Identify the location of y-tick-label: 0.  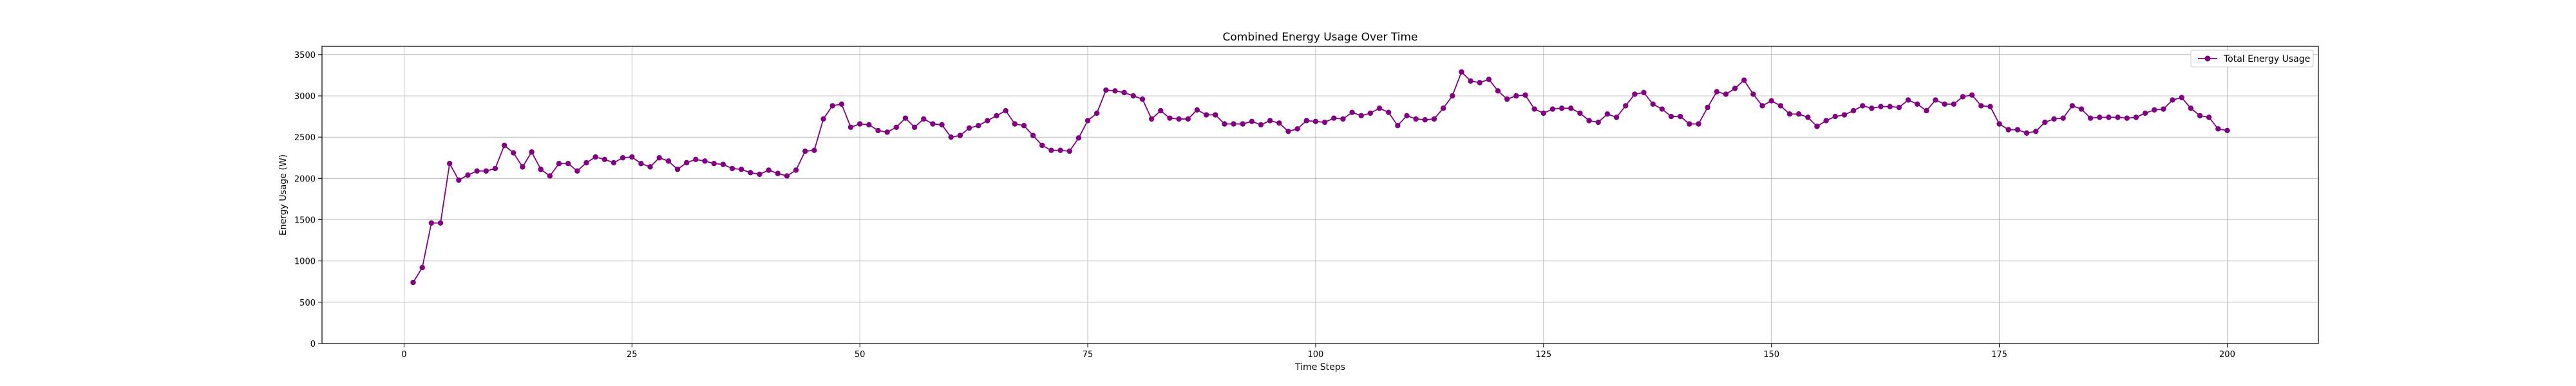
(313, 344).